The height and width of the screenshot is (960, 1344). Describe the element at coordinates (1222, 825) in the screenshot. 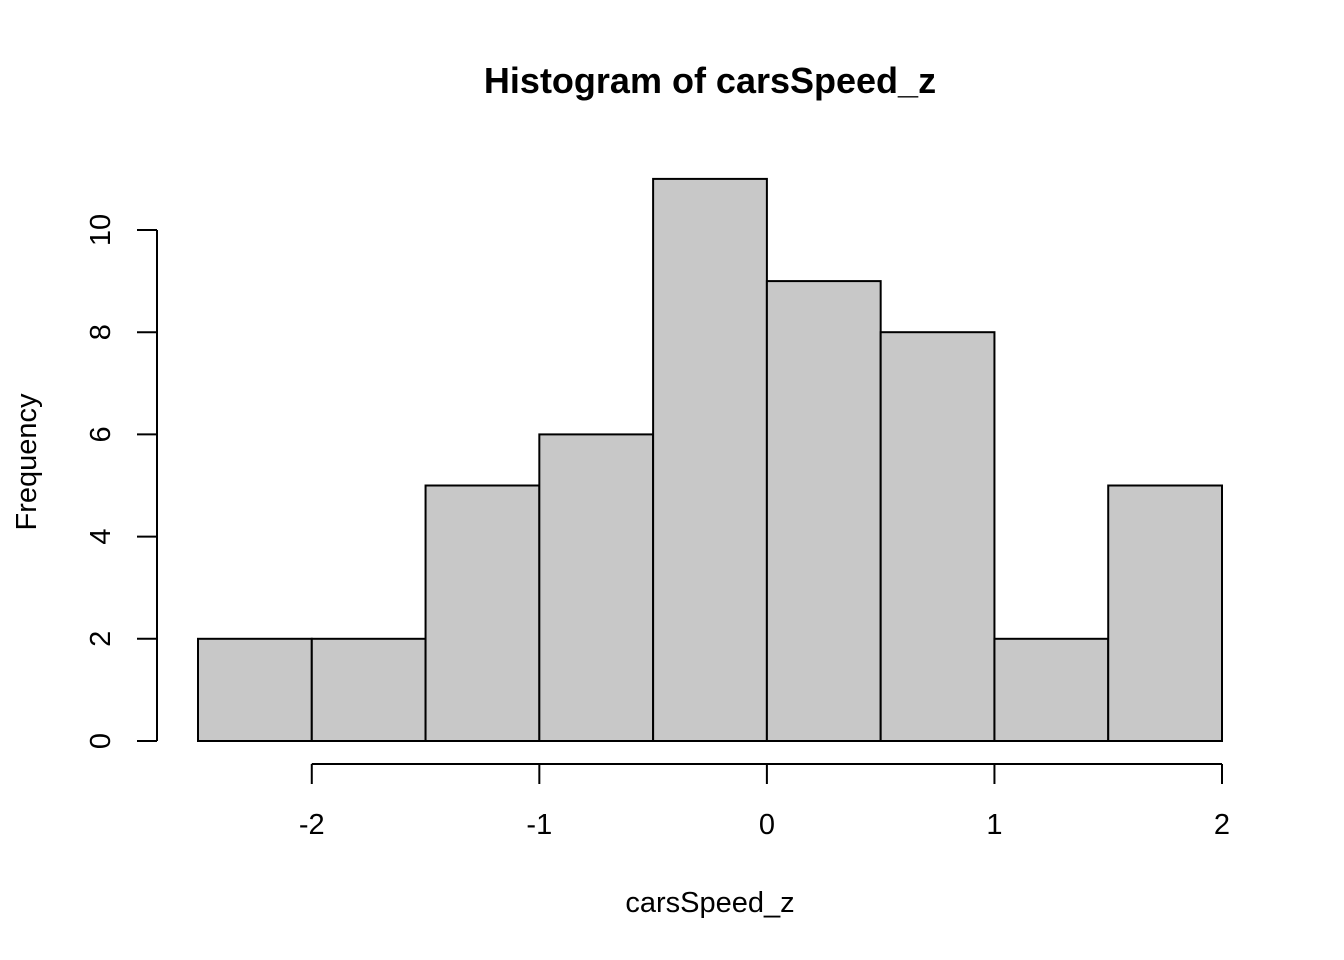

I see `x-tick-label: 2` at that location.